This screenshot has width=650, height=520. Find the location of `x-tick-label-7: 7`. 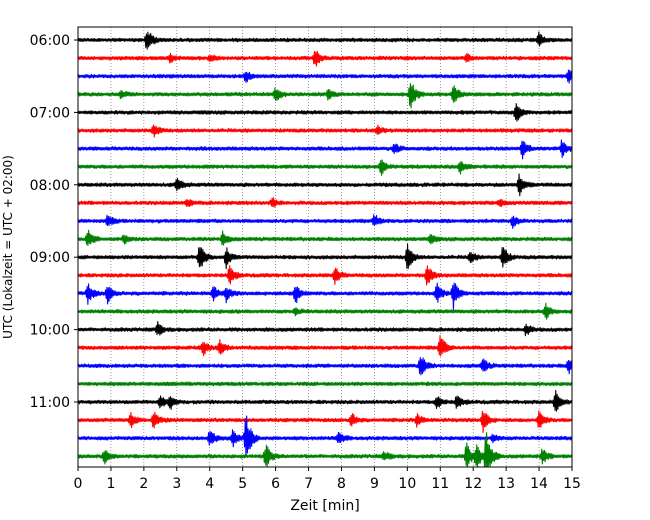

x-tick-label-7: 7 is located at coordinates (308, 484).